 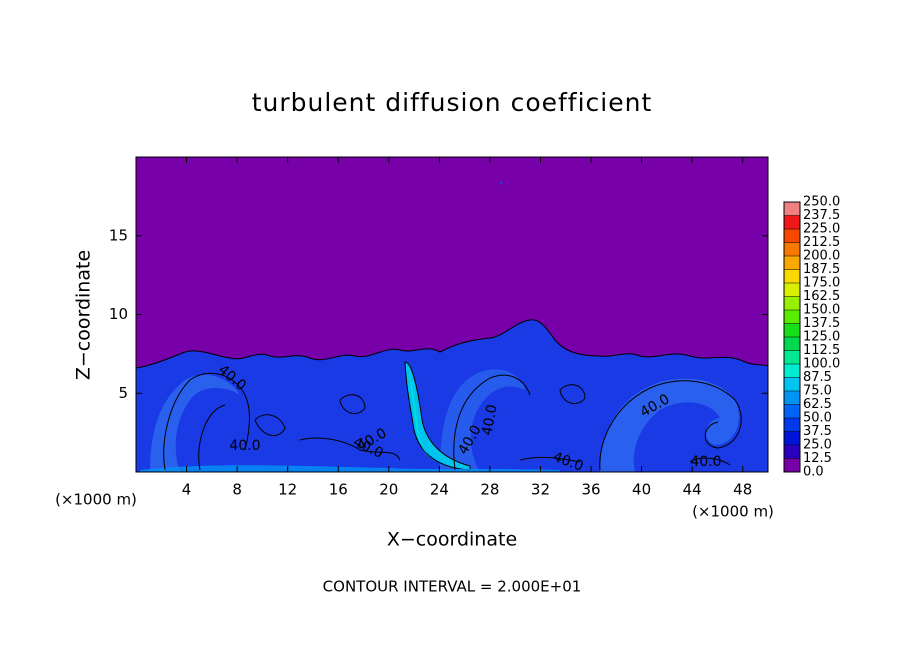 I want to click on x-tick-label: 36, so click(x=590, y=490).